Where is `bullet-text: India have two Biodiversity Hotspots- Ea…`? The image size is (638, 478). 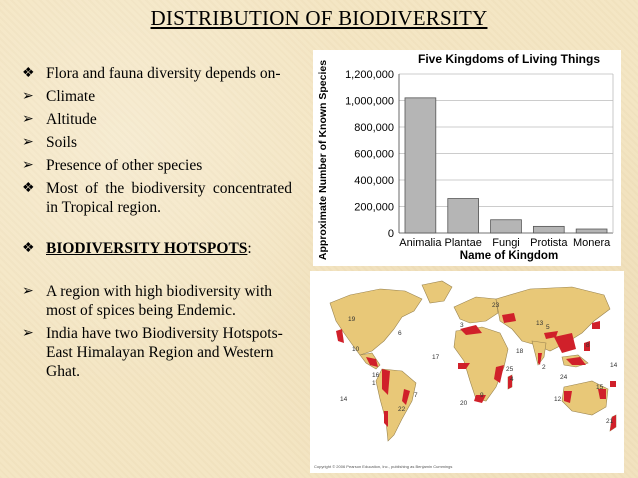 bullet-text: India have two Biodiversity Hotspots- Ea… is located at coordinates (164, 352).